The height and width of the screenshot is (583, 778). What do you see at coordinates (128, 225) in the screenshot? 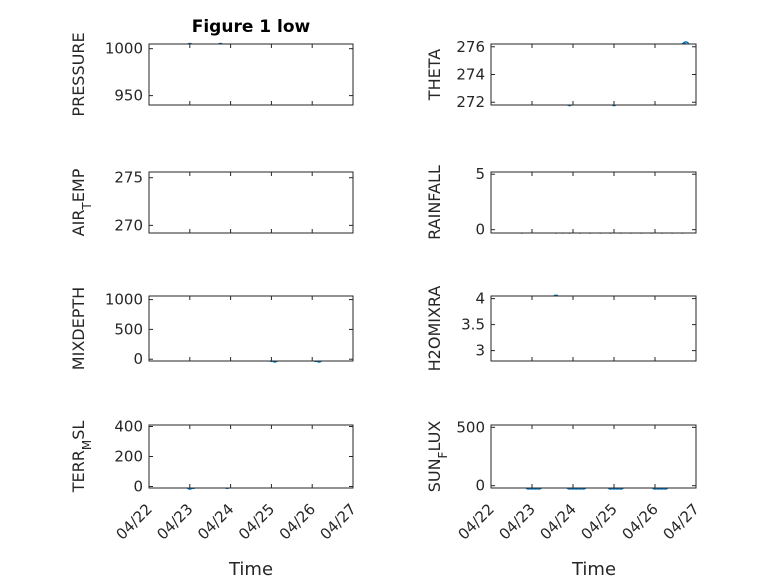
I see `y-tick-label: 270` at bounding box center [128, 225].